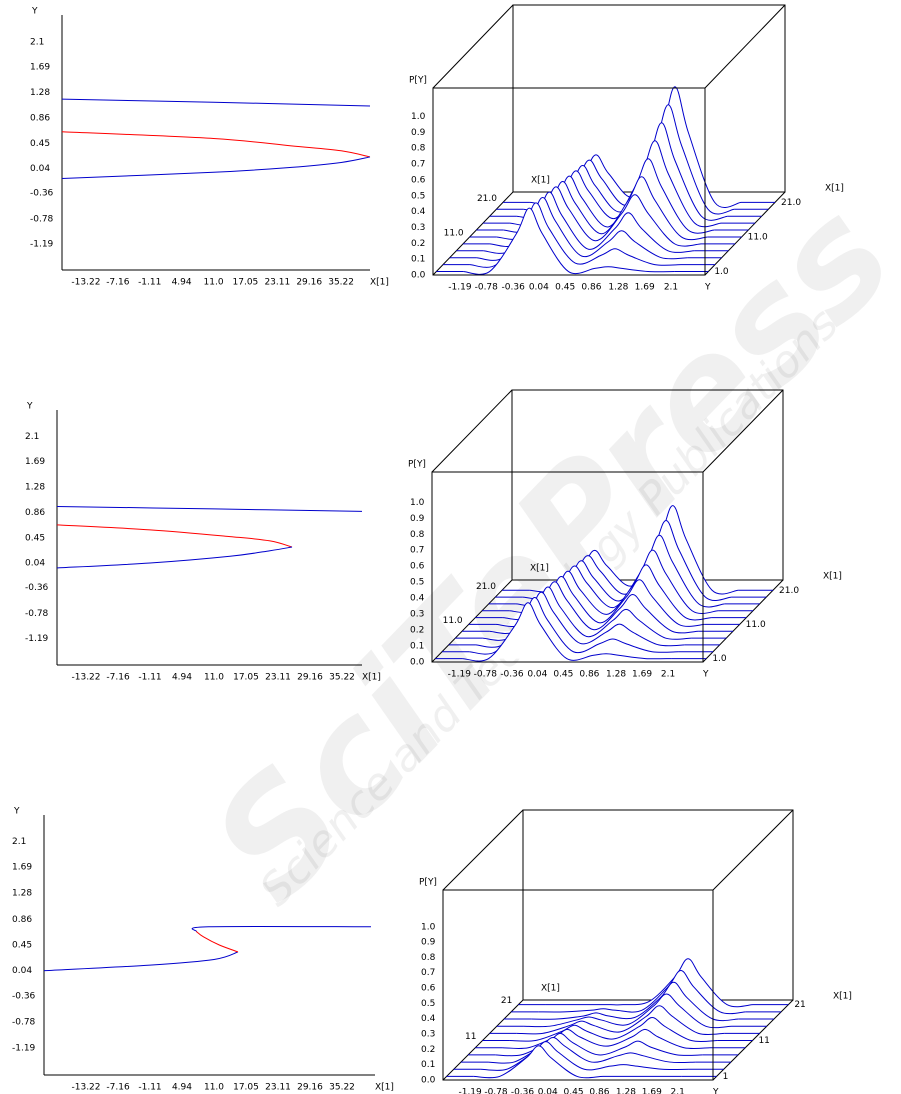 Image resolution: width=901 pixels, height=1094 pixels. I want to click on box-front, so click(569, 181).